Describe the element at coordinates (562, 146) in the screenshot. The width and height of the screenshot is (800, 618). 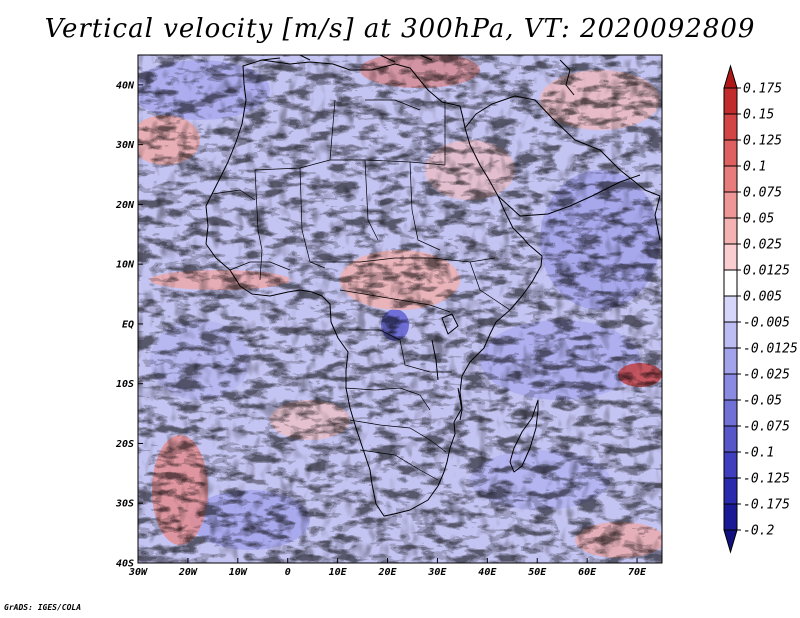
I see `arabia-coastline` at that location.